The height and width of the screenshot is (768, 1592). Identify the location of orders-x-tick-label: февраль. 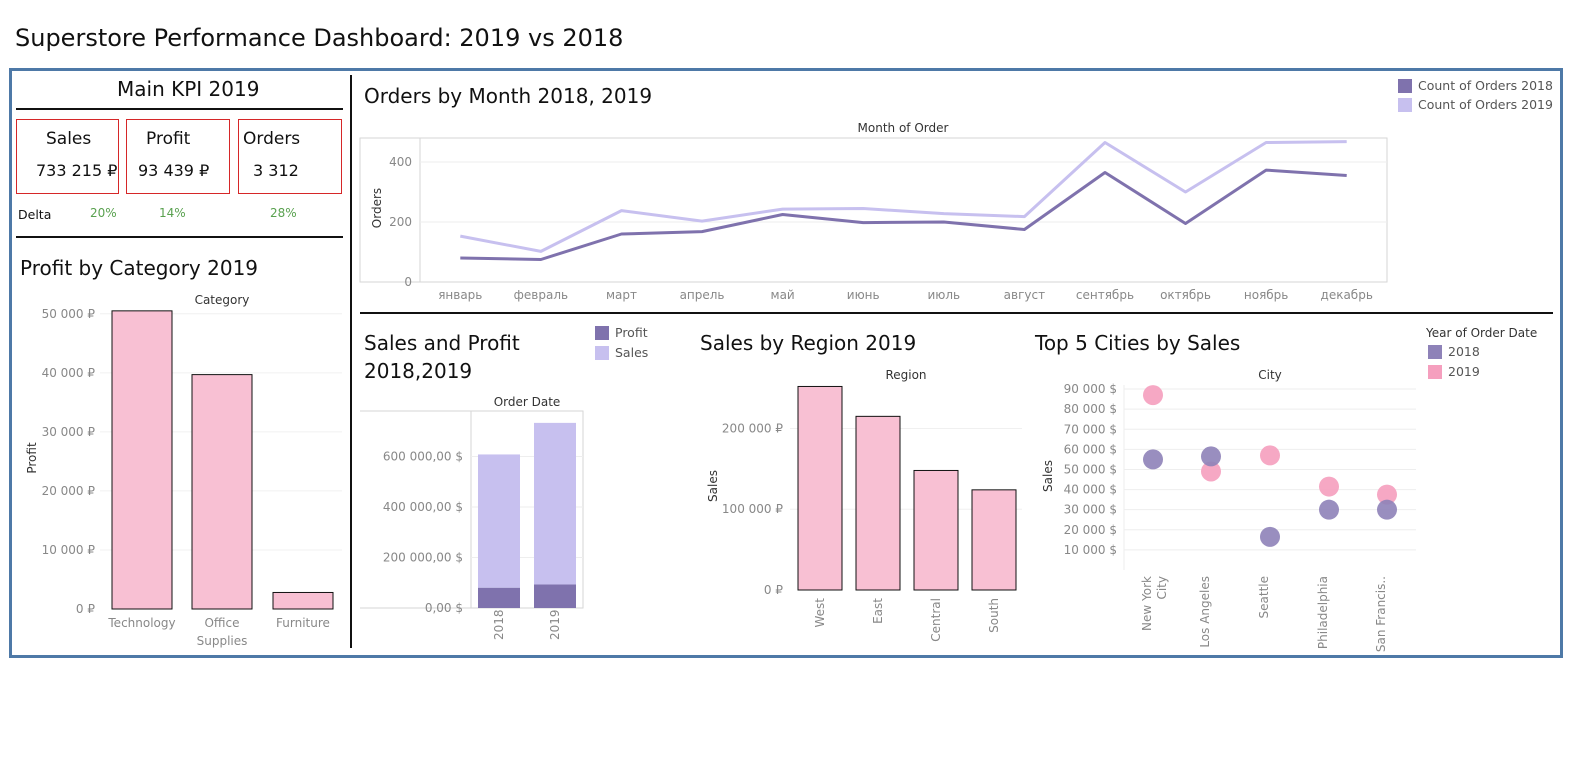
(541, 295).